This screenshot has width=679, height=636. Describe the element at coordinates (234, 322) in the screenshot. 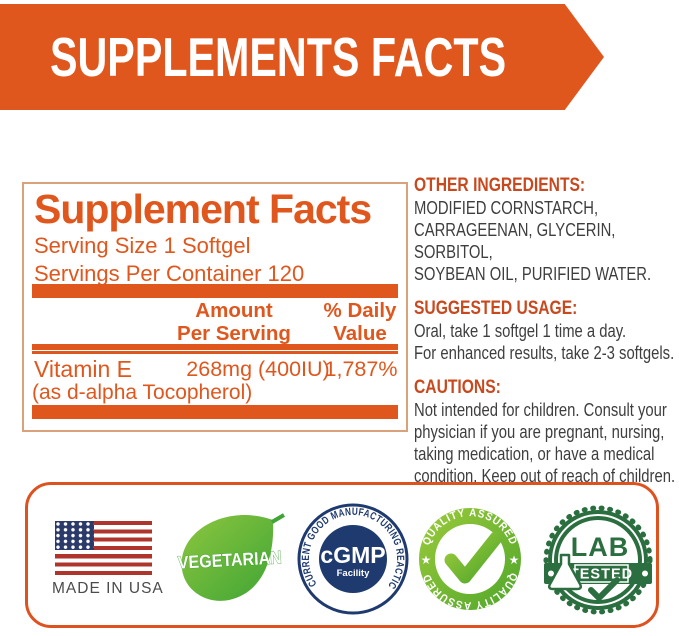

I see `column-header-amount: Amount Per Serving` at that location.